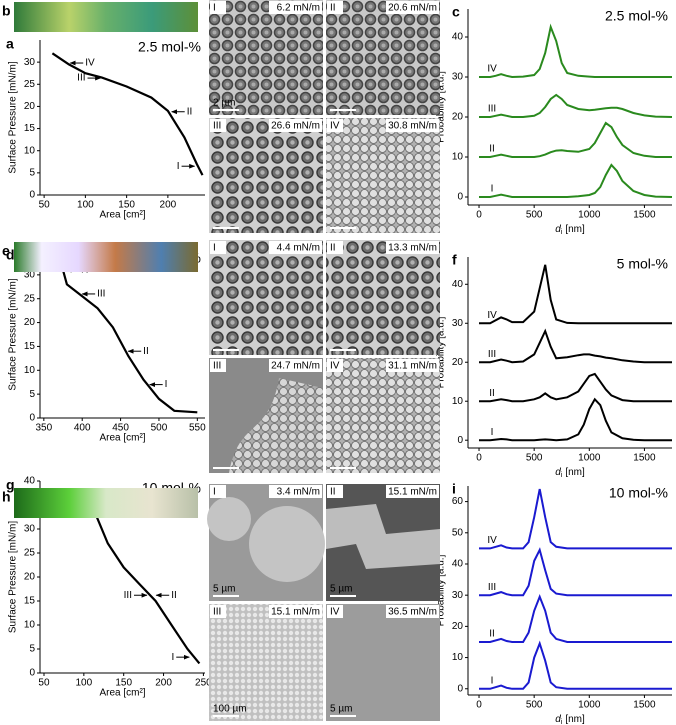  Describe the element at coordinates (122, 215) in the screenshot. I see `x-axis-title: Area [cm²]` at that location.